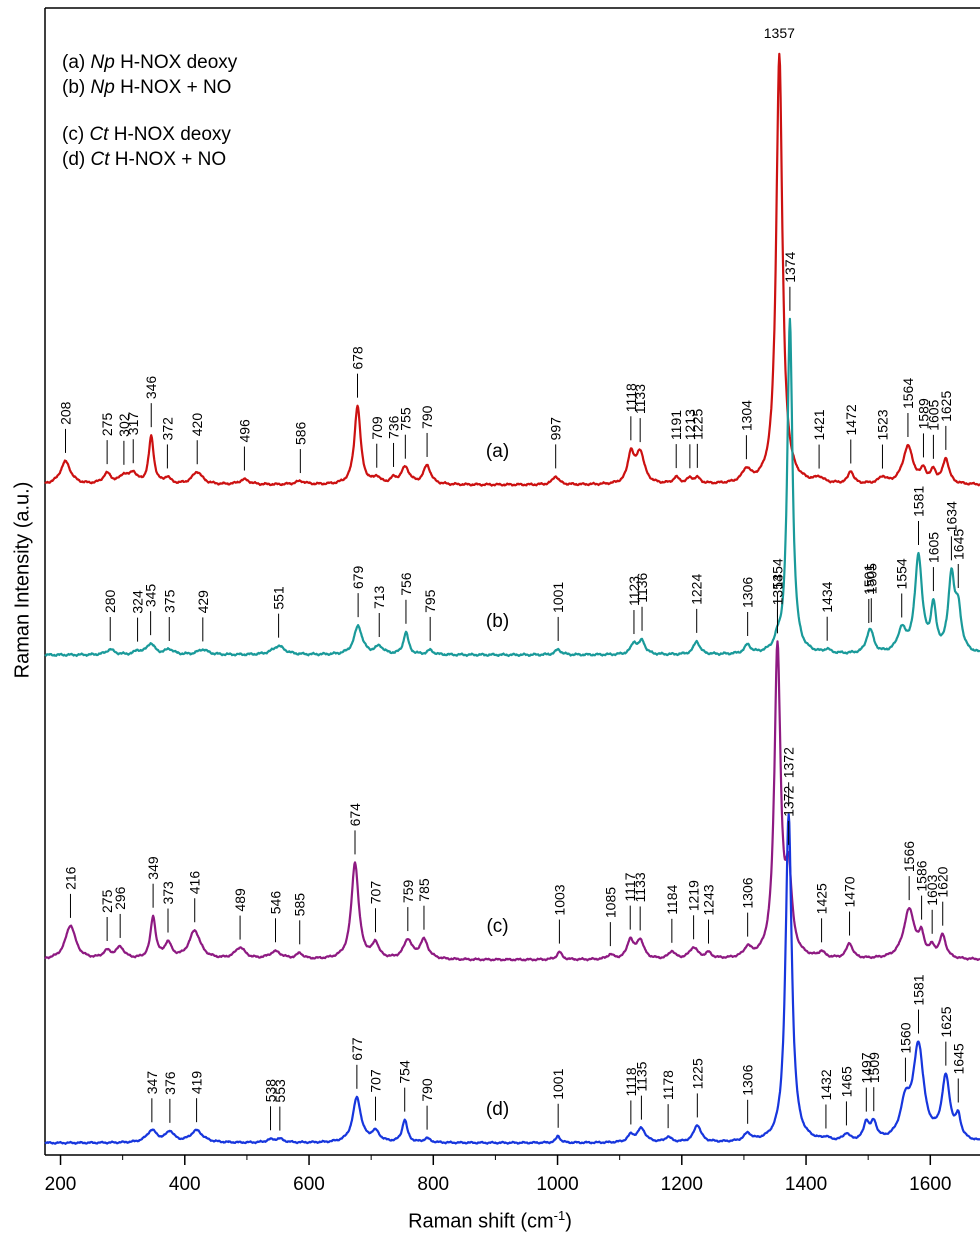  Describe the element at coordinates (22, 580) in the screenshot. I see `y-axis-label: Raman Intensity (a.u.)` at that location.